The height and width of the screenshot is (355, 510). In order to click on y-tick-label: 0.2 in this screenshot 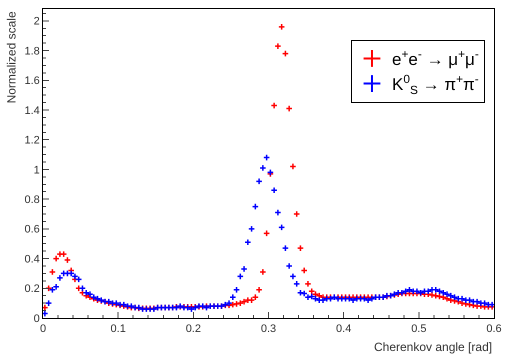, I will do `click(32, 289)`.